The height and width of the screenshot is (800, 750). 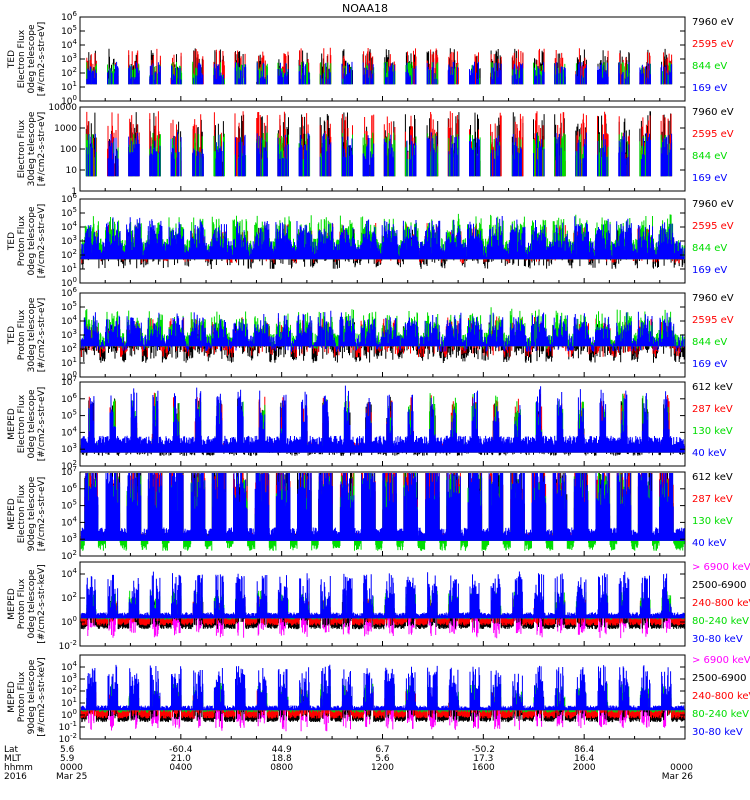 I want to click on y-tick-label: 100, so click(x=68, y=150).